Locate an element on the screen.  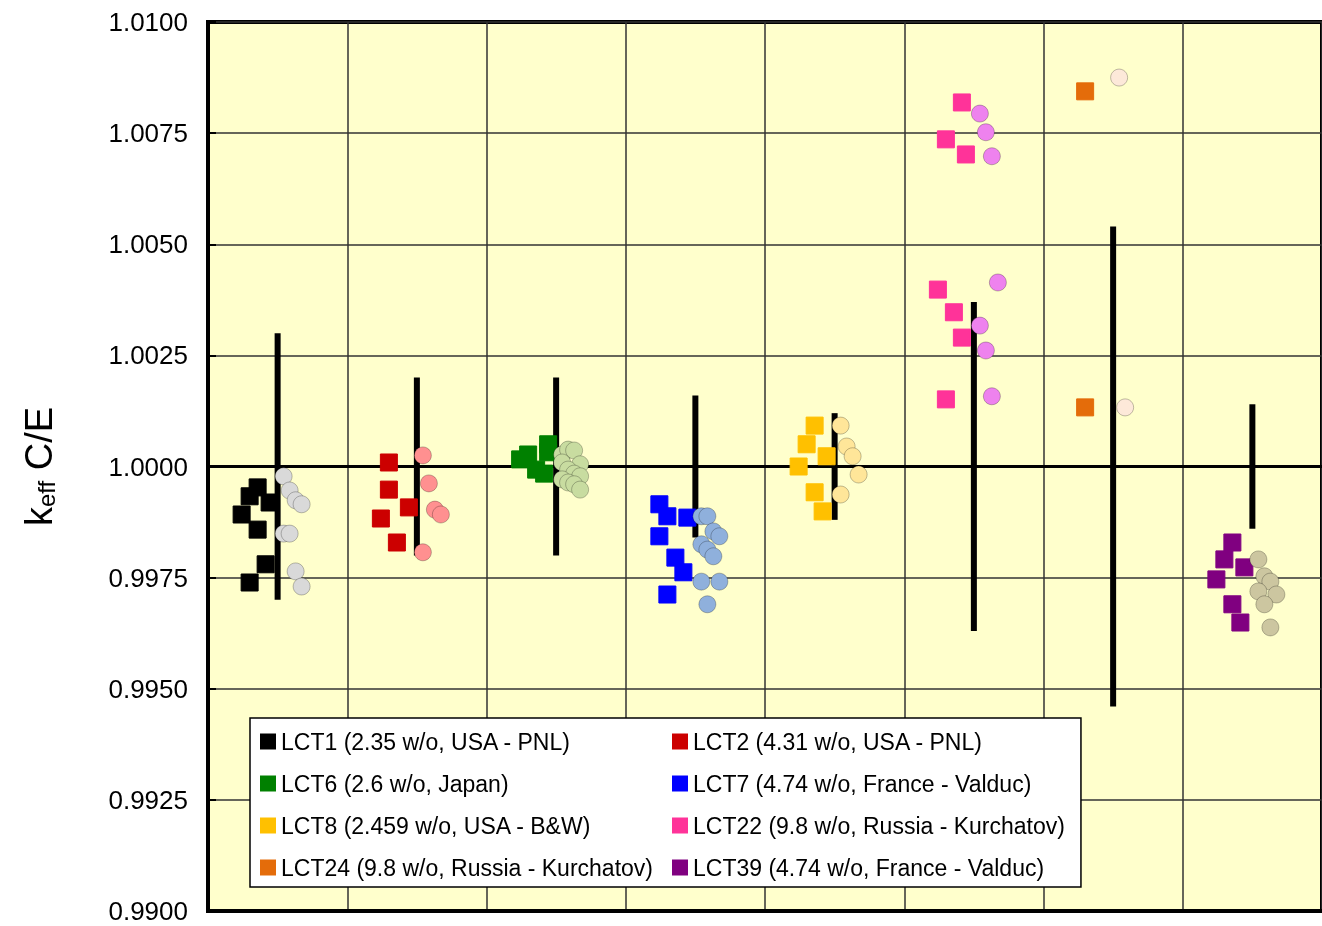
legend-label: LCT6 (2.6 w/o, Japan) is located at coordinates (395, 783).